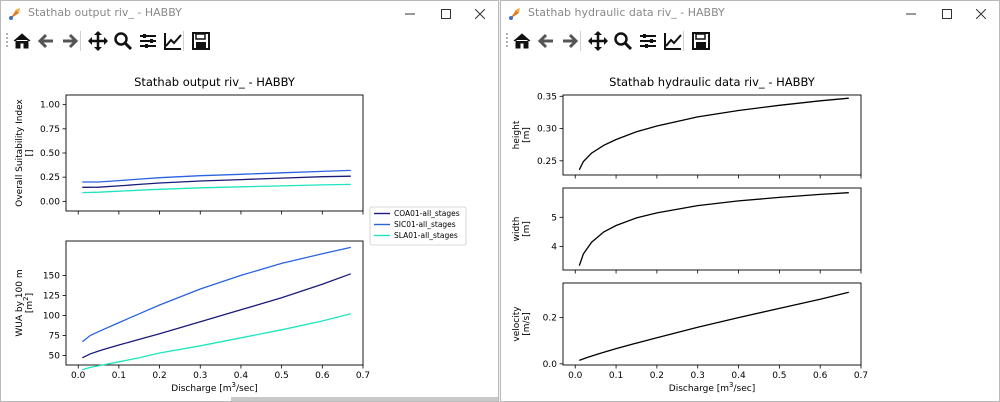 The width and height of the screenshot is (1000, 402). Describe the element at coordinates (215, 82) in the screenshot. I see `chart-title: Stathab output riv_ - HABBY` at that location.